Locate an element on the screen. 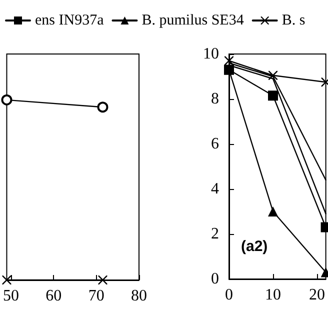 This screenshot has height=320, width=328. x-tick-label: 20 is located at coordinates (317, 295).